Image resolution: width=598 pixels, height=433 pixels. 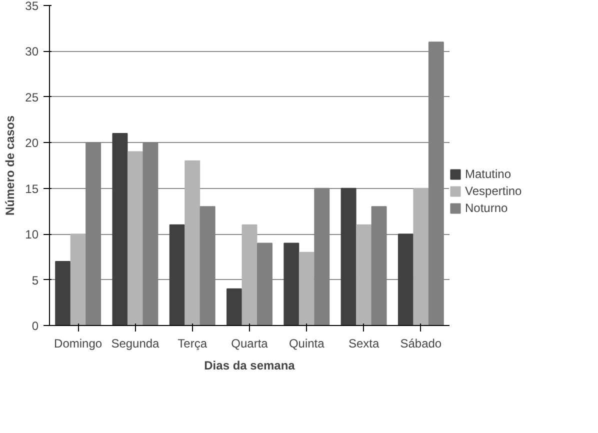 I want to click on y-tick-label: 5, so click(x=35, y=280).